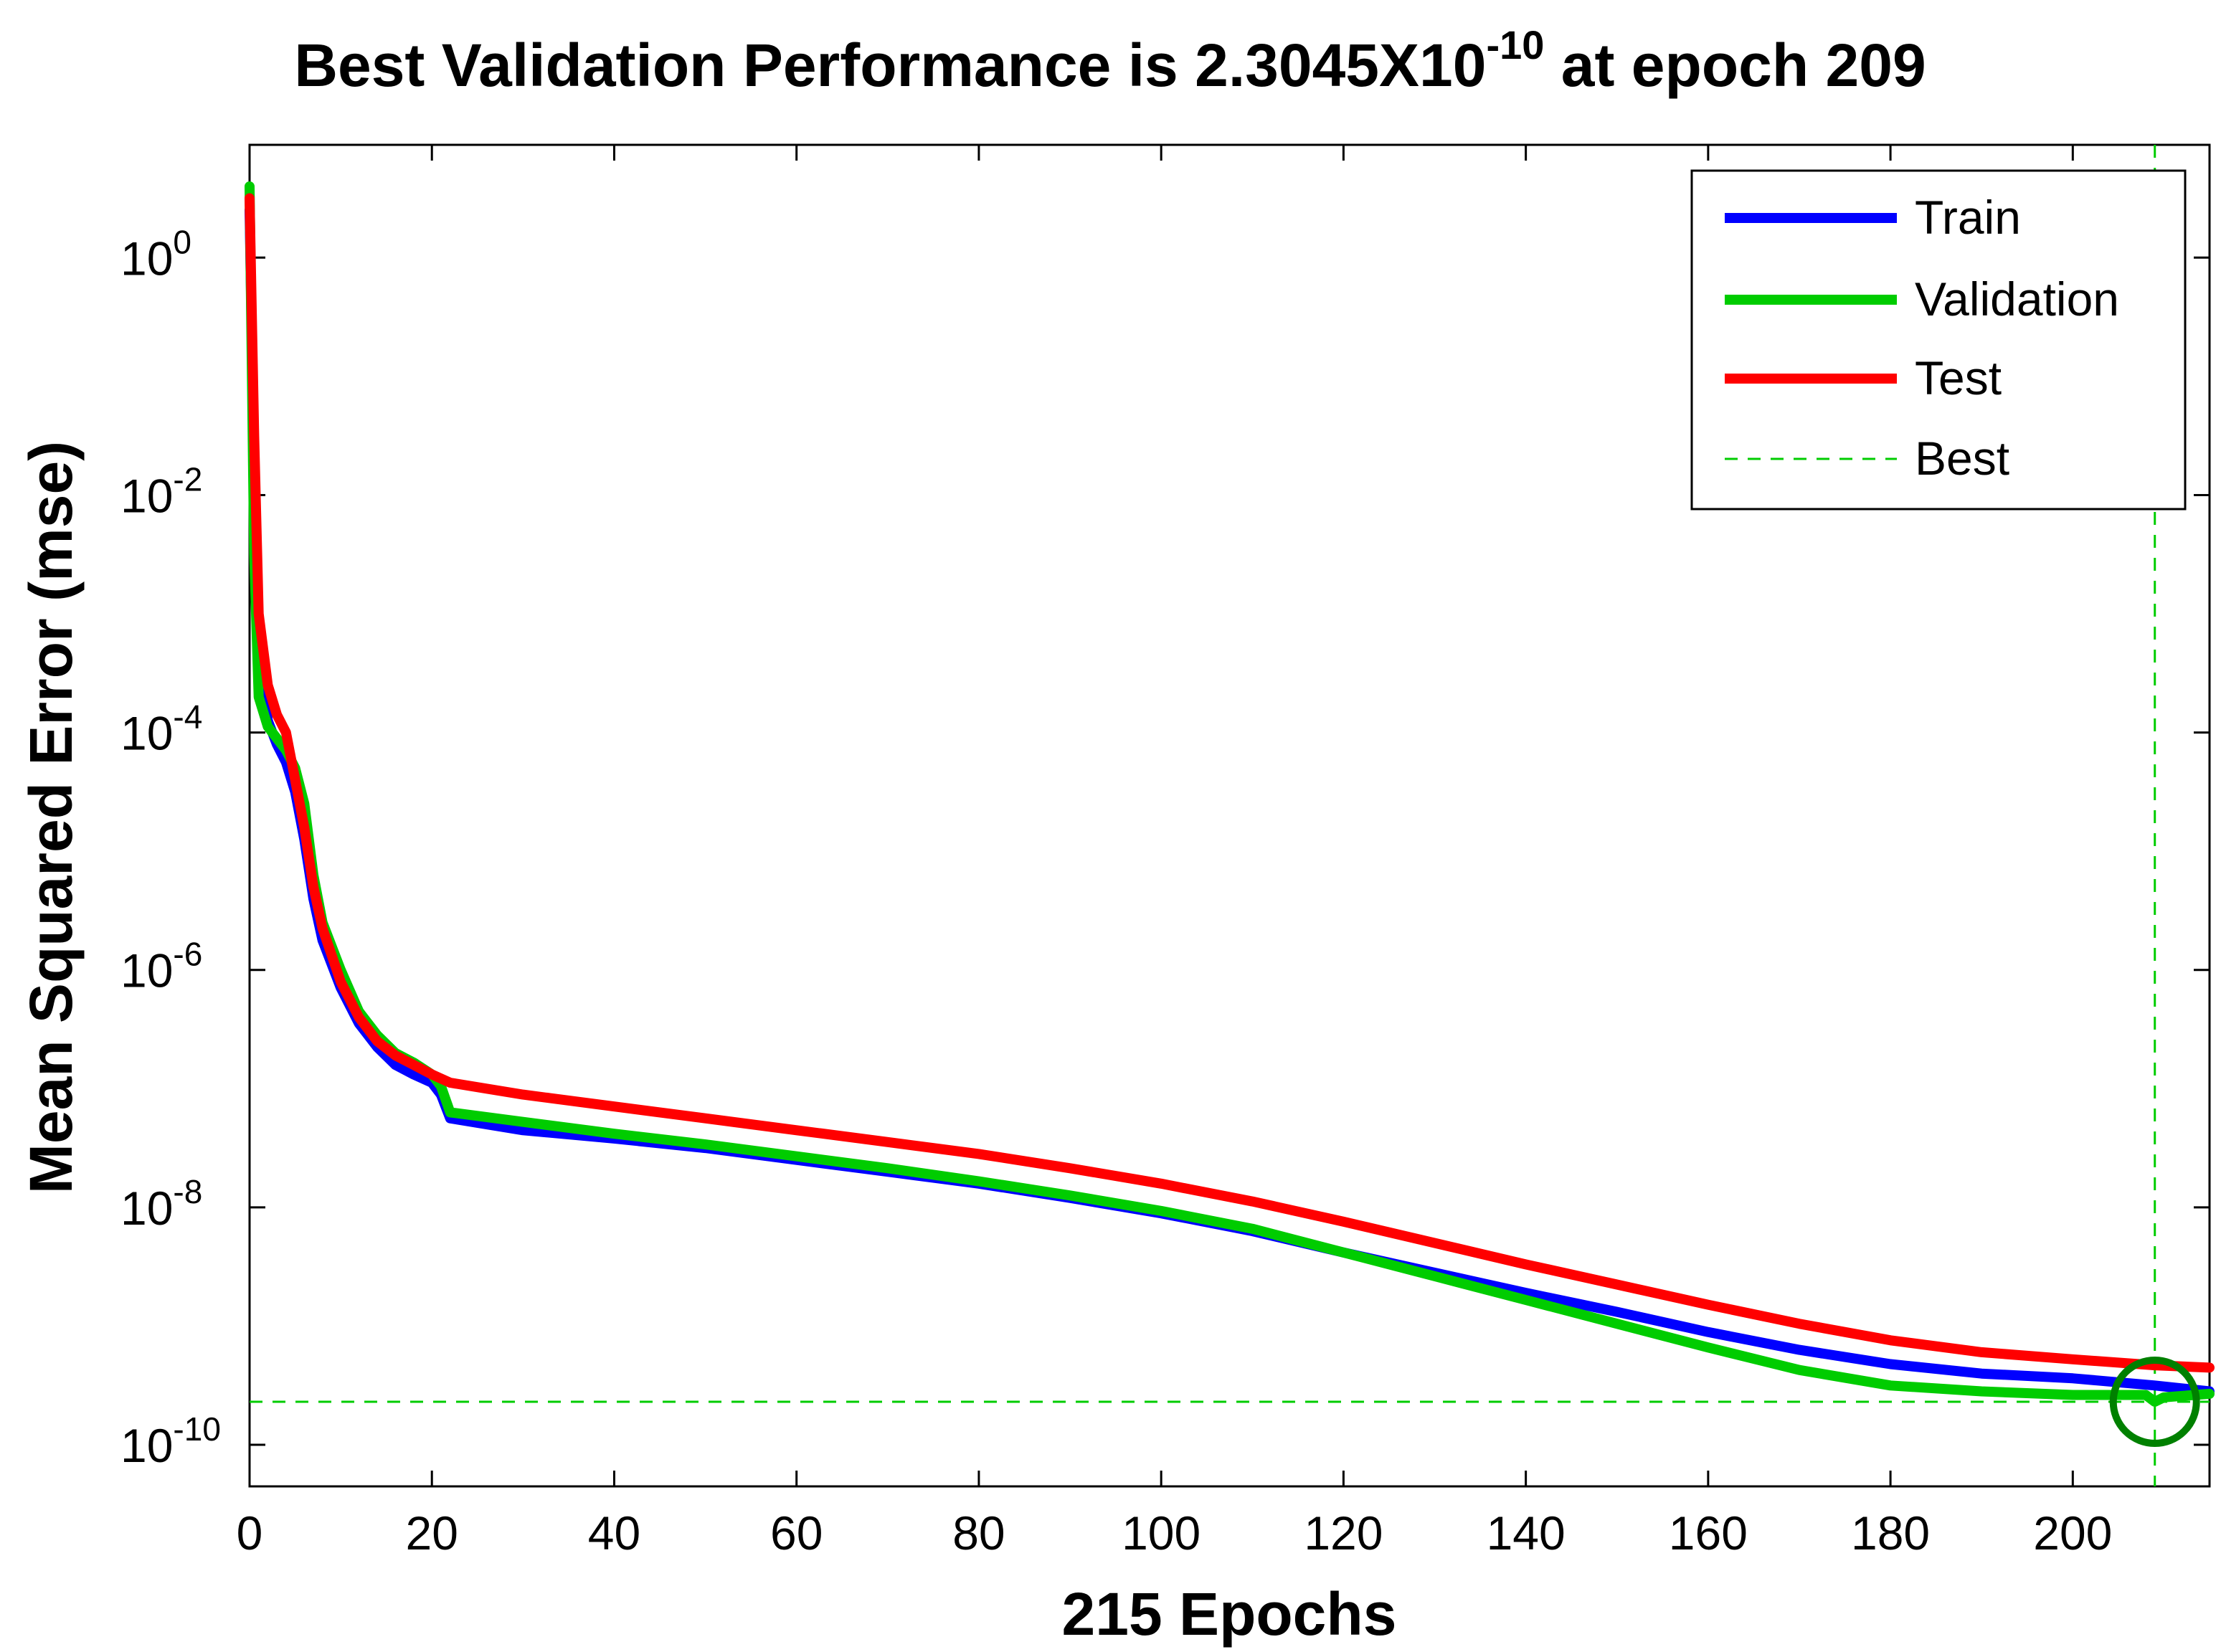  What do you see at coordinates (170, 1441) in the screenshot?
I see `y-tick-label--10: 10⁻¹⁰` at bounding box center [170, 1441].